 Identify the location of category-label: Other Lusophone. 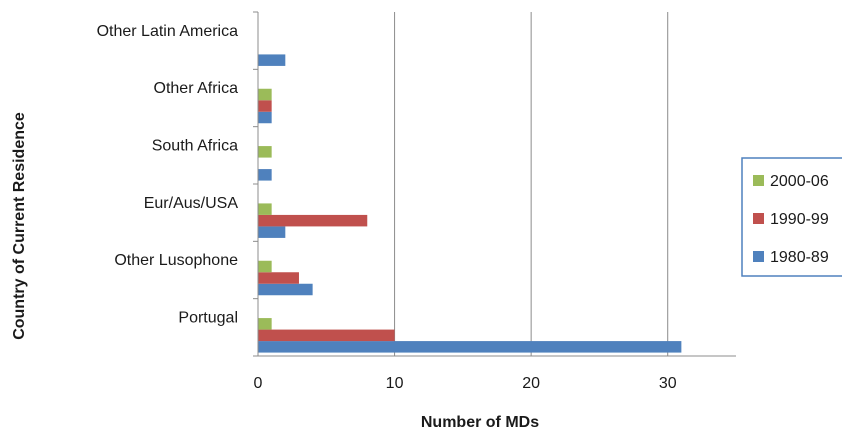
(176, 260).